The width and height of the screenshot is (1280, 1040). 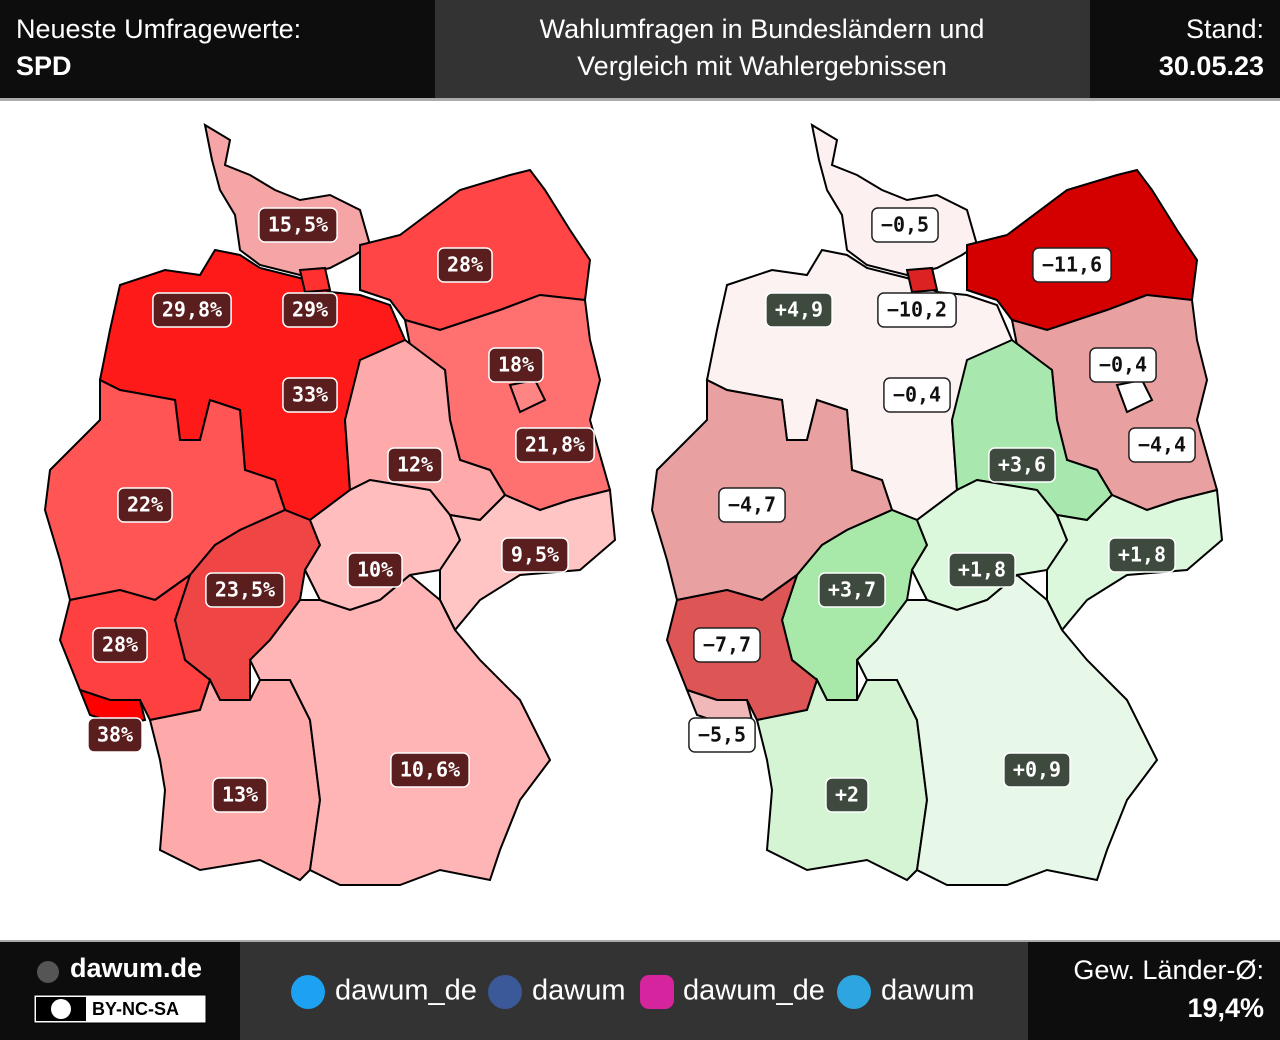 I want to click on state-value: 10,6%, so click(x=430, y=770).